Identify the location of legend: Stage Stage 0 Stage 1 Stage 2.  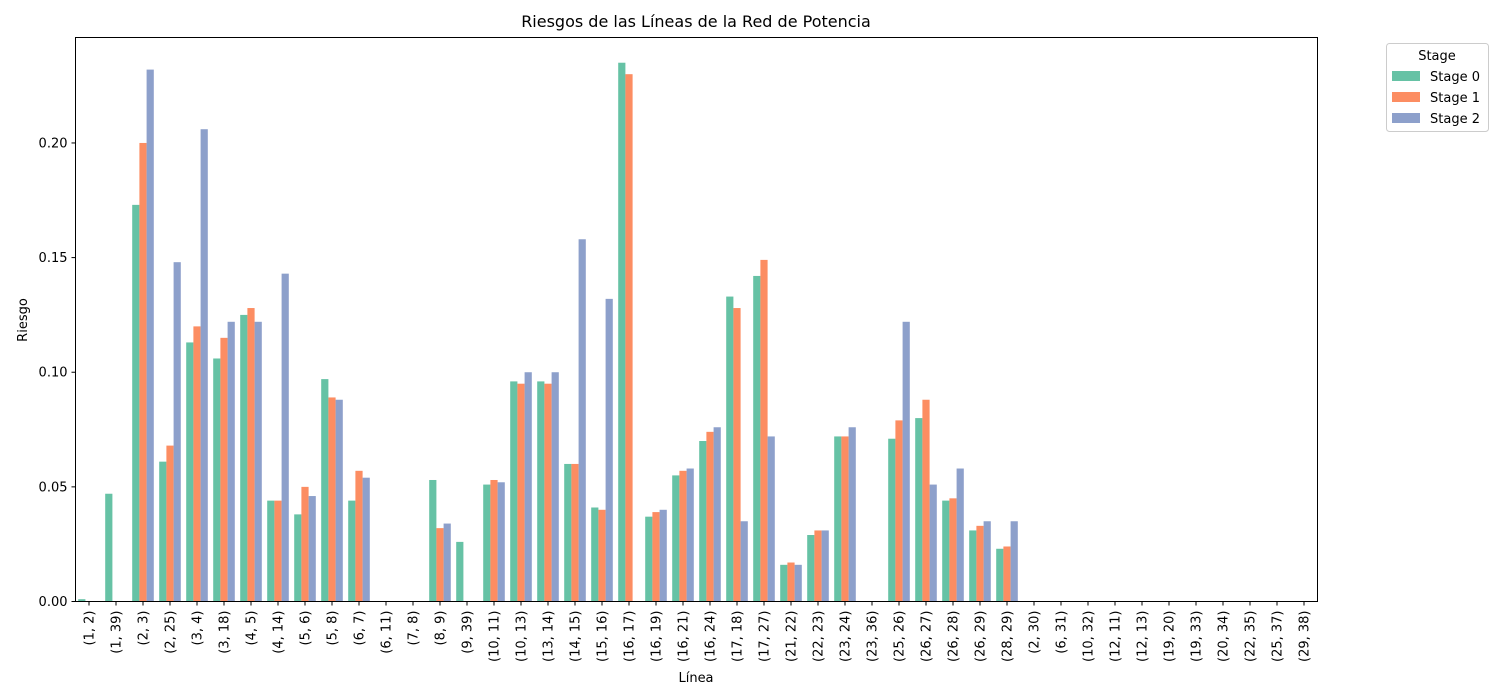
(1437, 87).